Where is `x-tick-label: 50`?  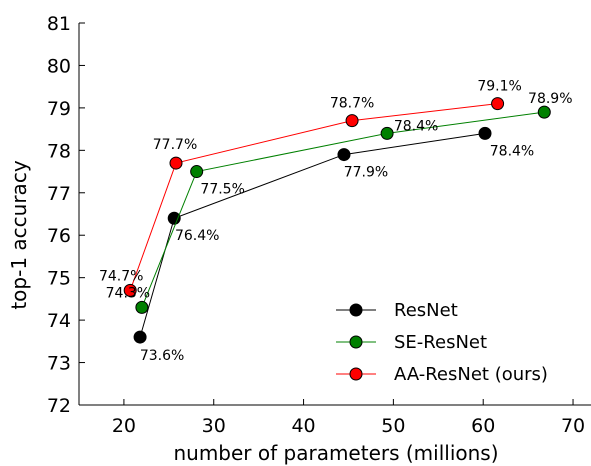
x-tick-label: 50 is located at coordinates (393, 426).